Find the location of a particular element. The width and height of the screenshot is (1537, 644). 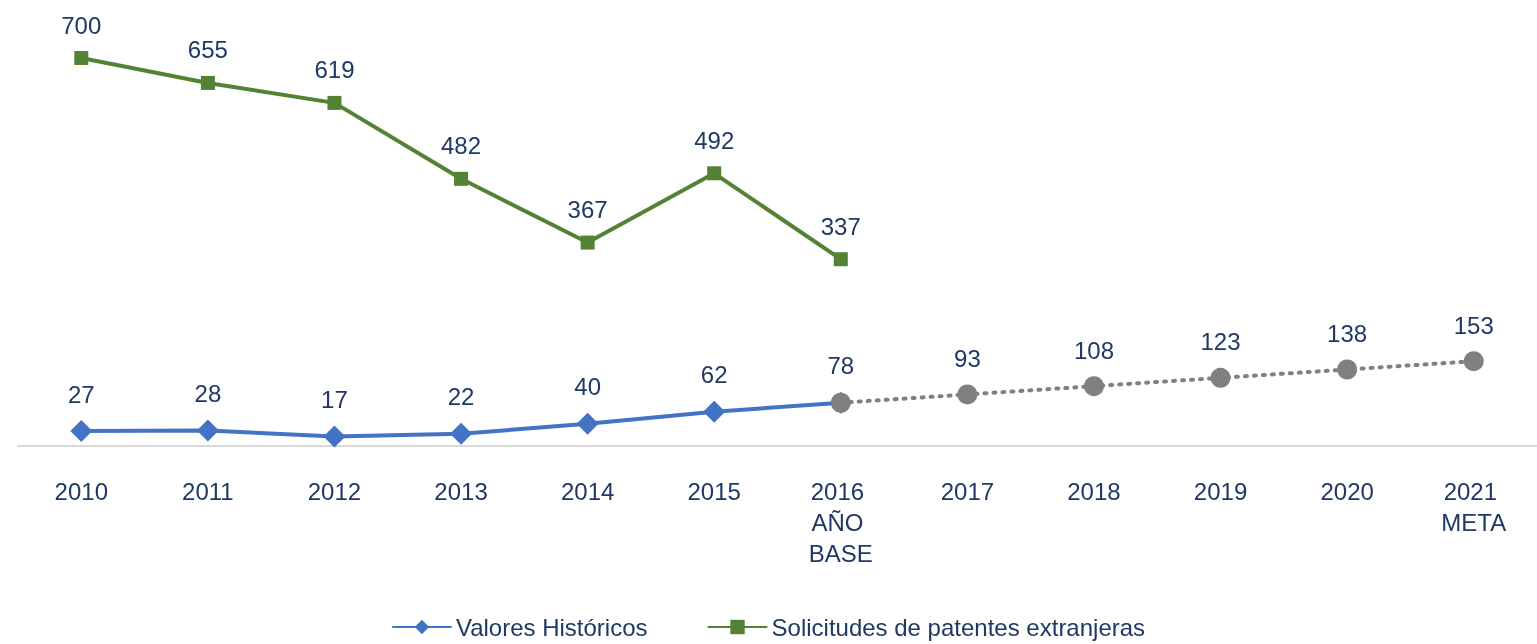

data-label: 93 is located at coordinates (967, 358).